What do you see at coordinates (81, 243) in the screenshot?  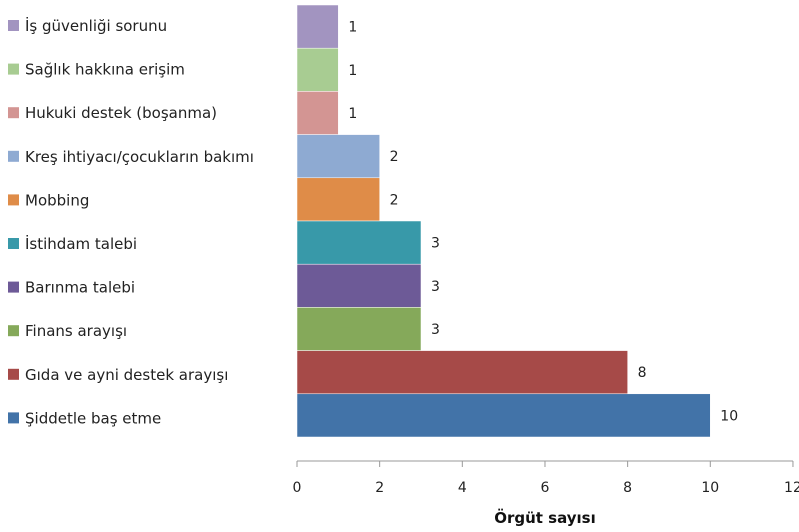 I see `legend-label-5: İstihdam talebi` at bounding box center [81, 243].